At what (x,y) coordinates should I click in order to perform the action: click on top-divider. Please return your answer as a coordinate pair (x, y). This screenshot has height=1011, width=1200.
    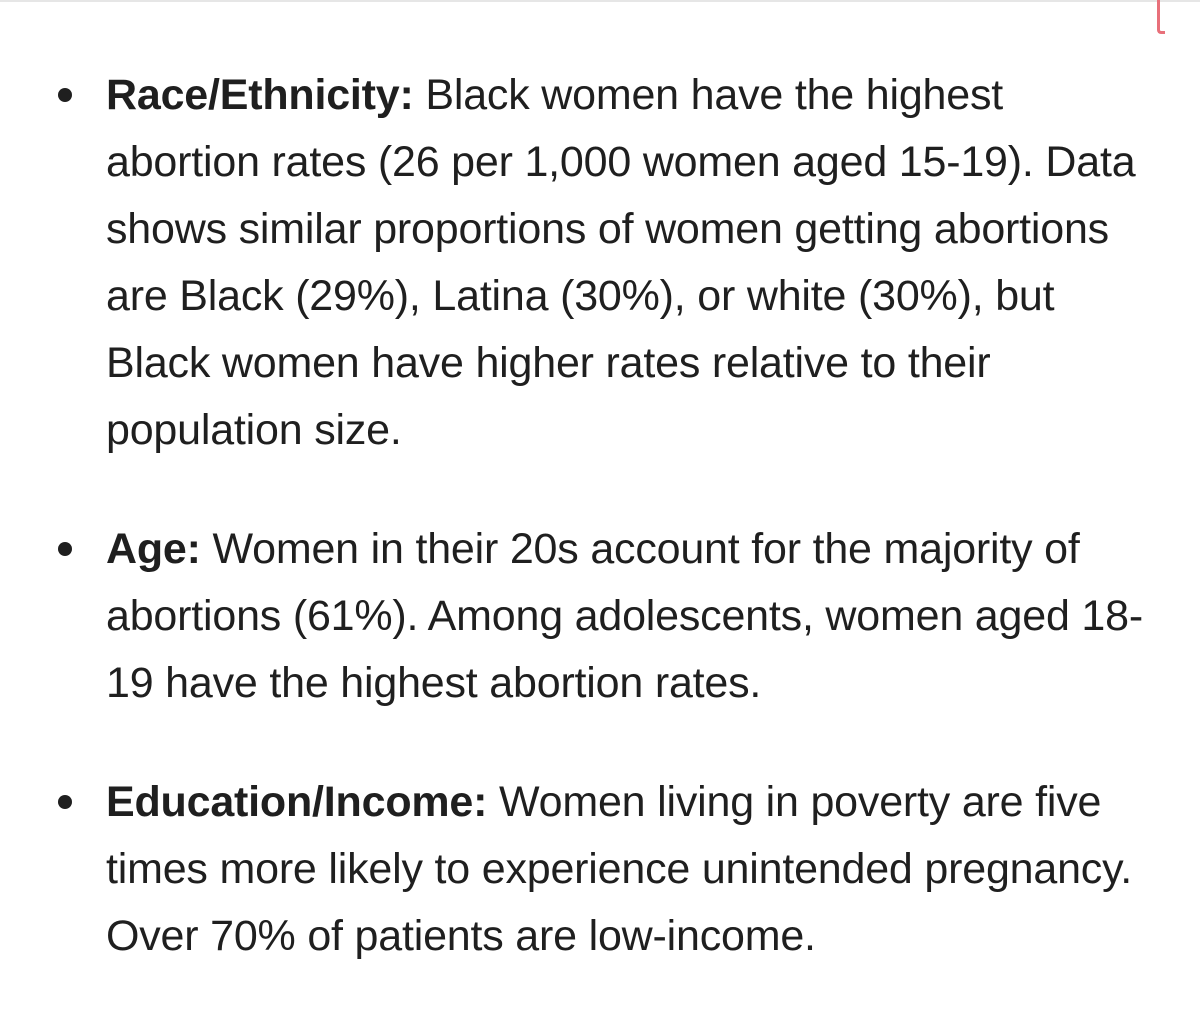
    Looking at the image, I should click on (600, 1).